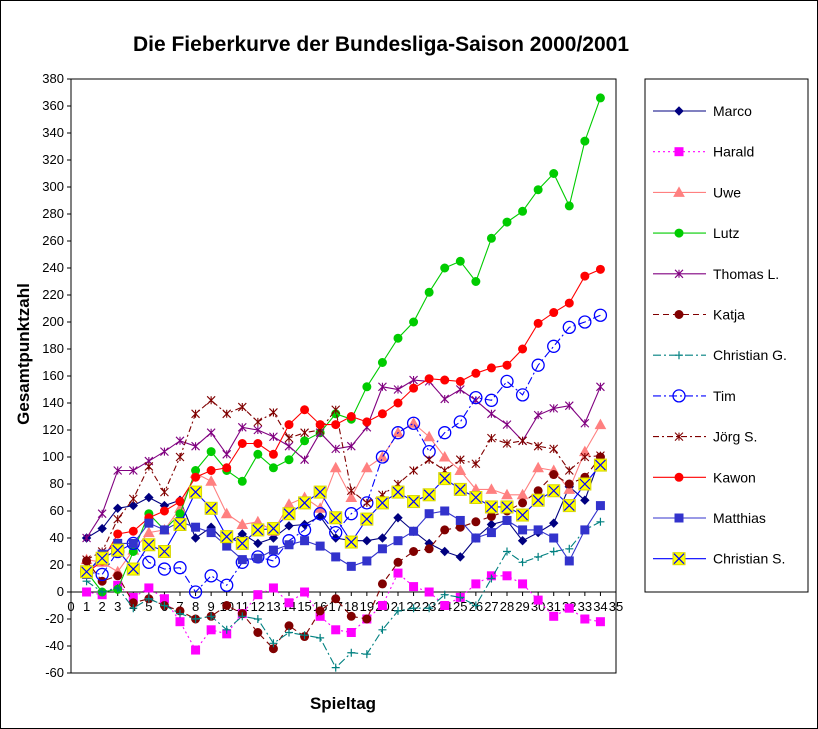  Describe the element at coordinates (733, 152) in the screenshot. I see `legend-label: Harald` at that location.